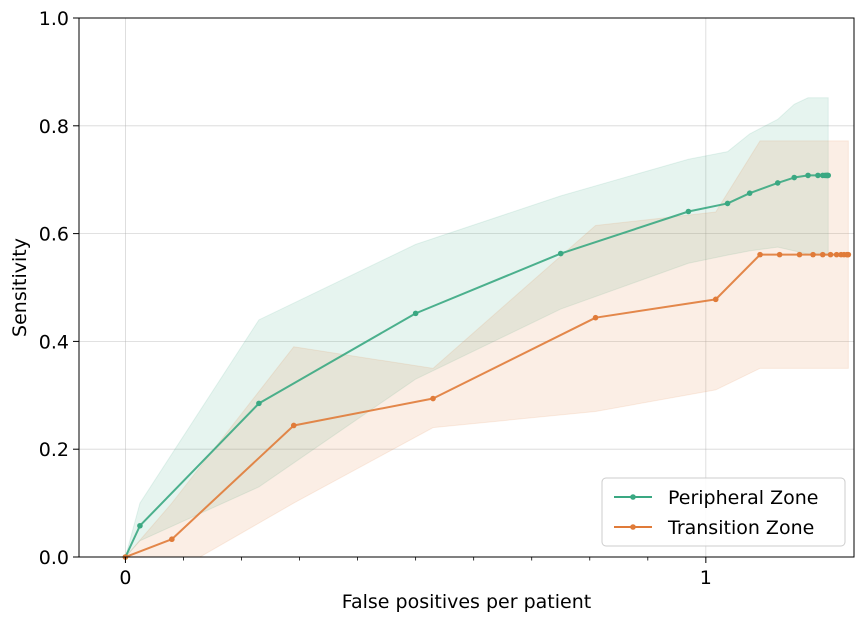 This screenshot has height=622, width=863. I want to click on legend: Peripheral Zone Transition Zone, so click(723, 512).